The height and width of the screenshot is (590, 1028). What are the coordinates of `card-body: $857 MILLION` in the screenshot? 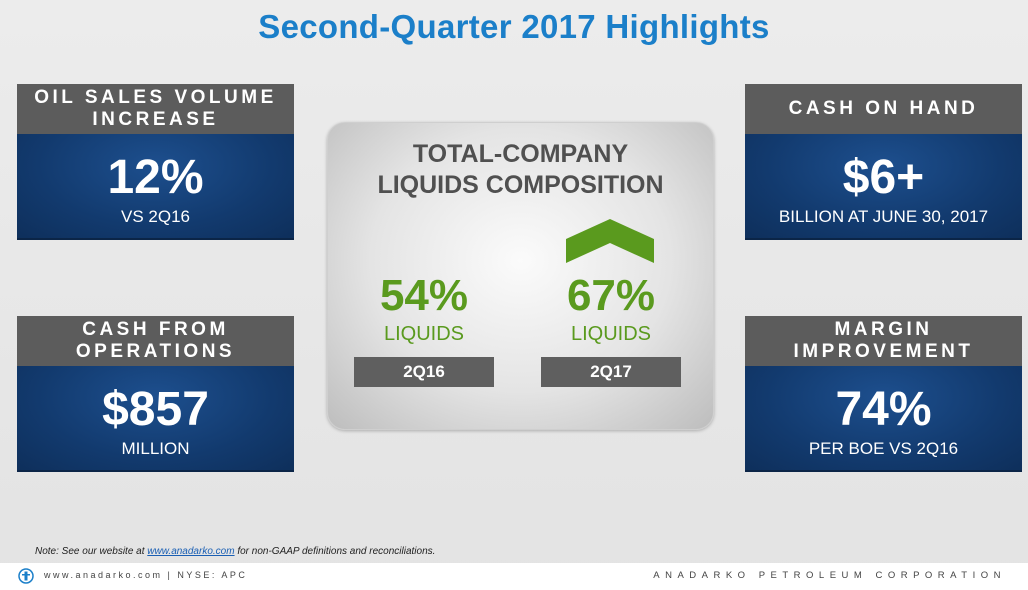 It's located at (155, 419).